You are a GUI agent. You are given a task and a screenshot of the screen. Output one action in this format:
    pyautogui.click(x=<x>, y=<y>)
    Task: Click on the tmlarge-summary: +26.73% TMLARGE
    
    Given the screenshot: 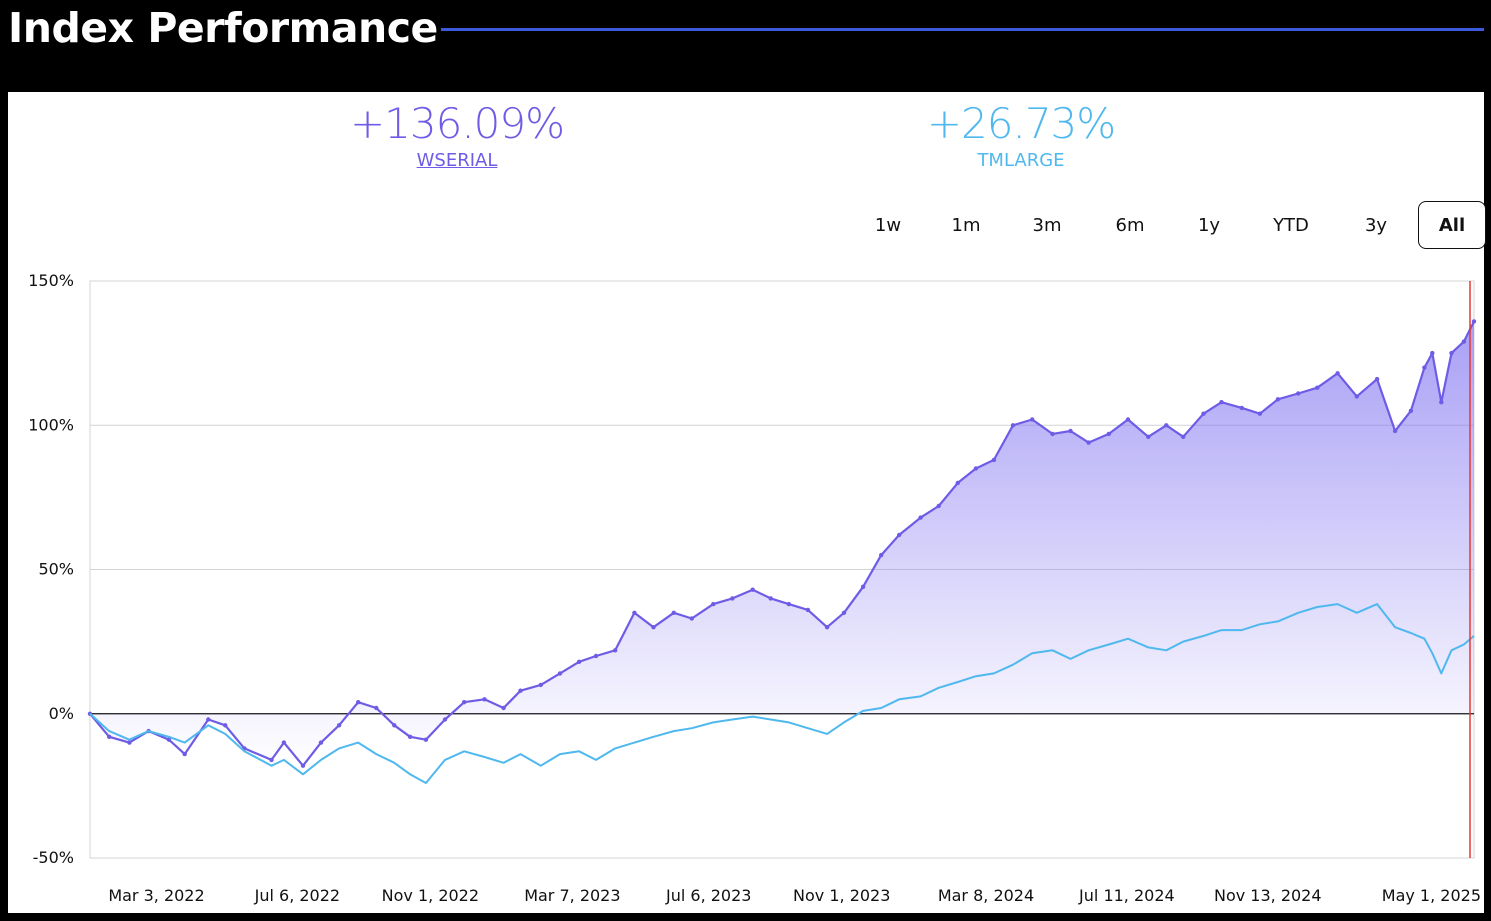 What is the action you would take?
    pyautogui.click(x=1021, y=135)
    